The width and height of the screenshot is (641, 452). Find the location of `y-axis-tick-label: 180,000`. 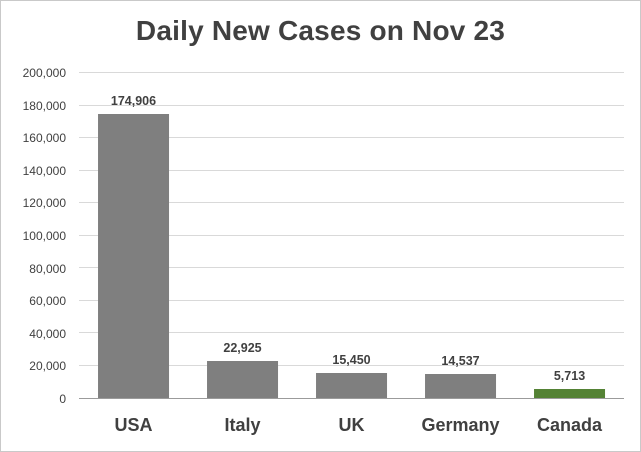

y-axis-tick-label: 180,000 is located at coordinates (44, 105).